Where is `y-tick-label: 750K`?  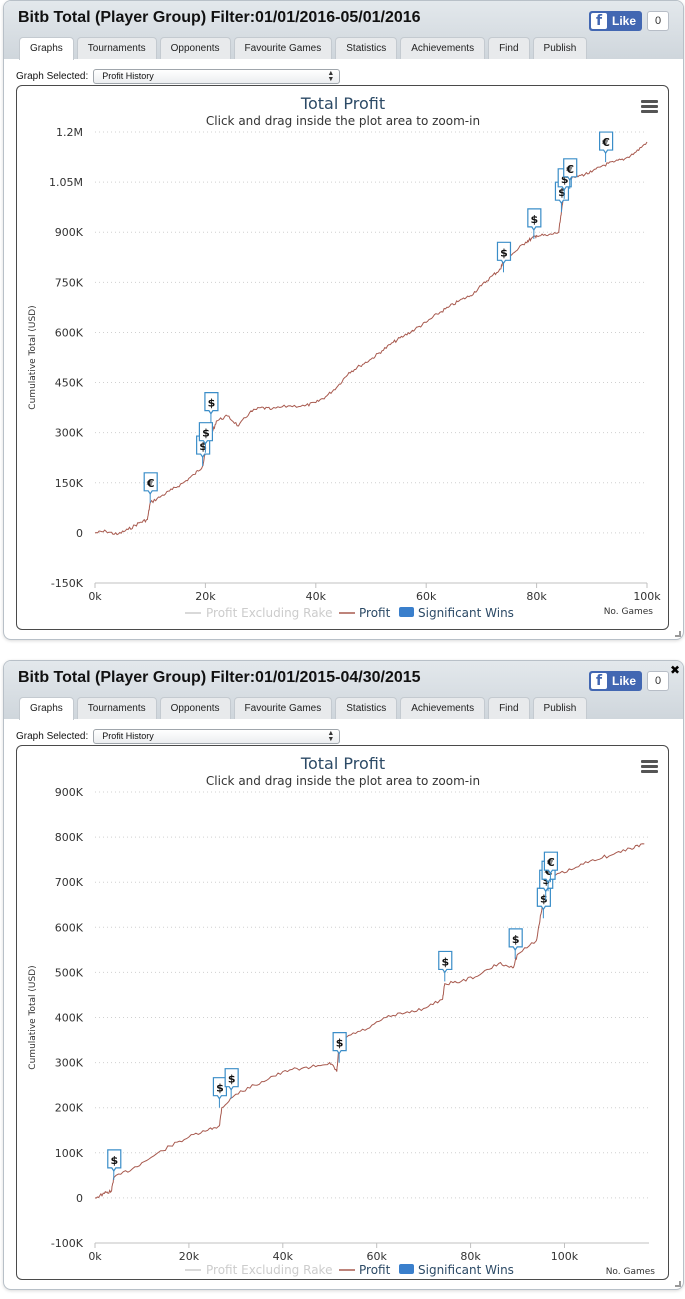
y-tick-label: 750K is located at coordinates (69, 282).